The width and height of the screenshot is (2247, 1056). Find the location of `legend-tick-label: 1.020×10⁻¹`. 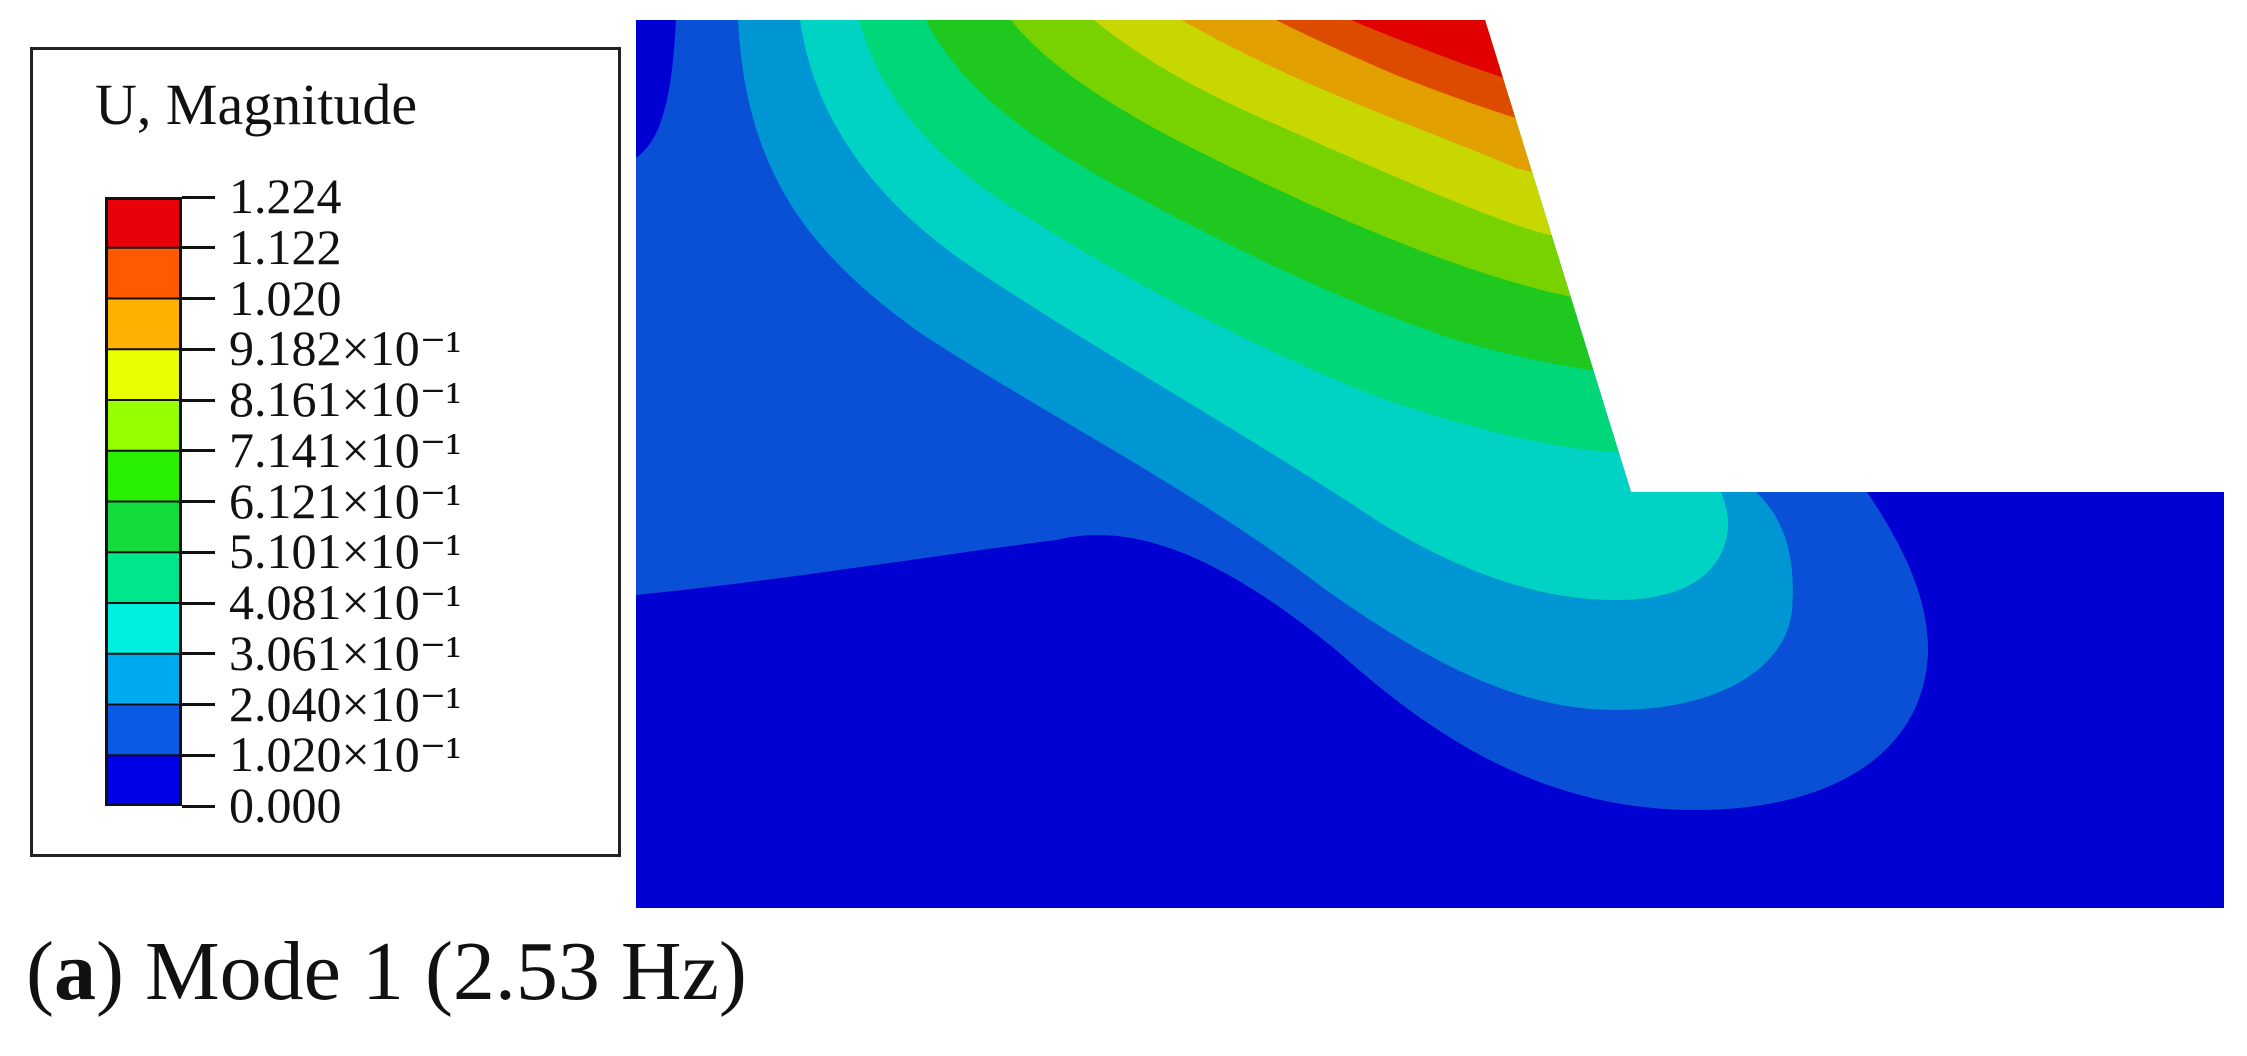

legend-tick-label: 1.020×10⁻¹ is located at coordinates (345, 754).